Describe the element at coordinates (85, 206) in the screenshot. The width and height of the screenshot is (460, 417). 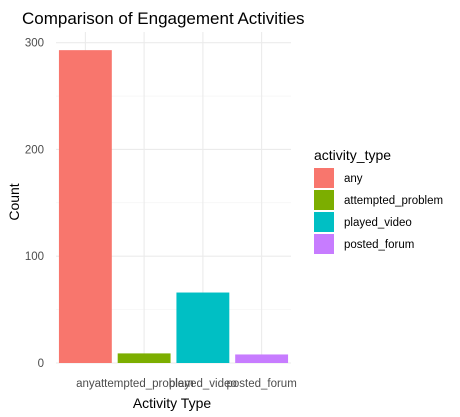
I see `bar-any` at that location.